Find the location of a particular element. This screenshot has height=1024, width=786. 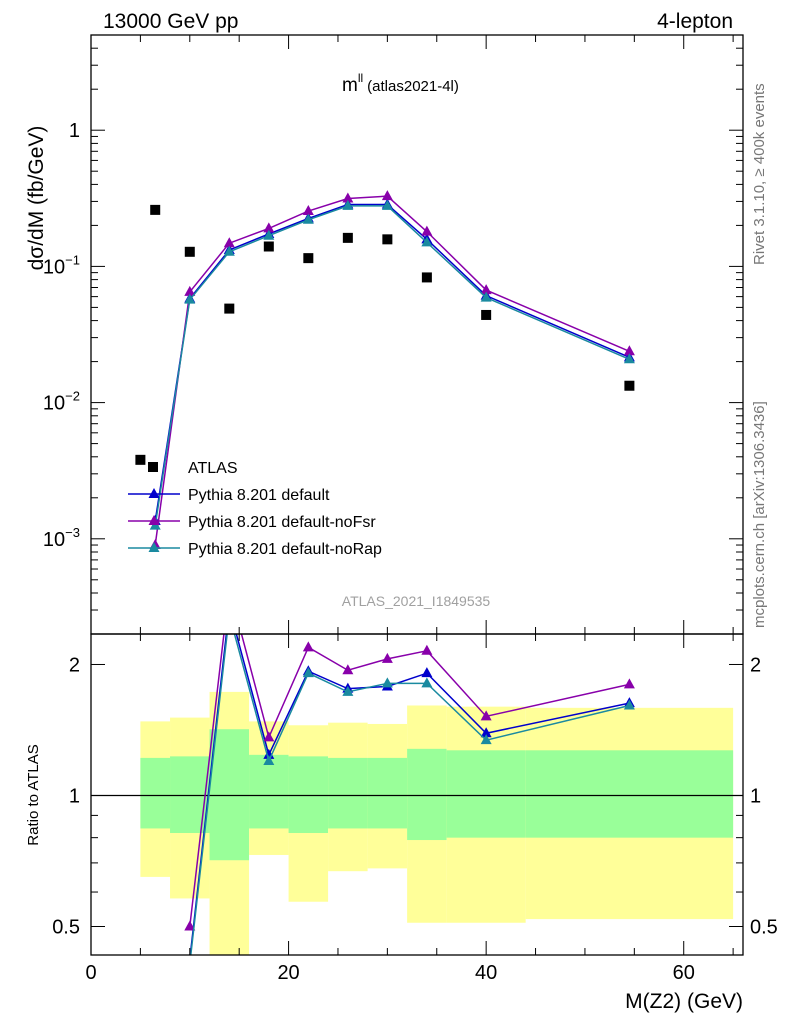

ytick-exponent: −2 is located at coordinates (72, 396).